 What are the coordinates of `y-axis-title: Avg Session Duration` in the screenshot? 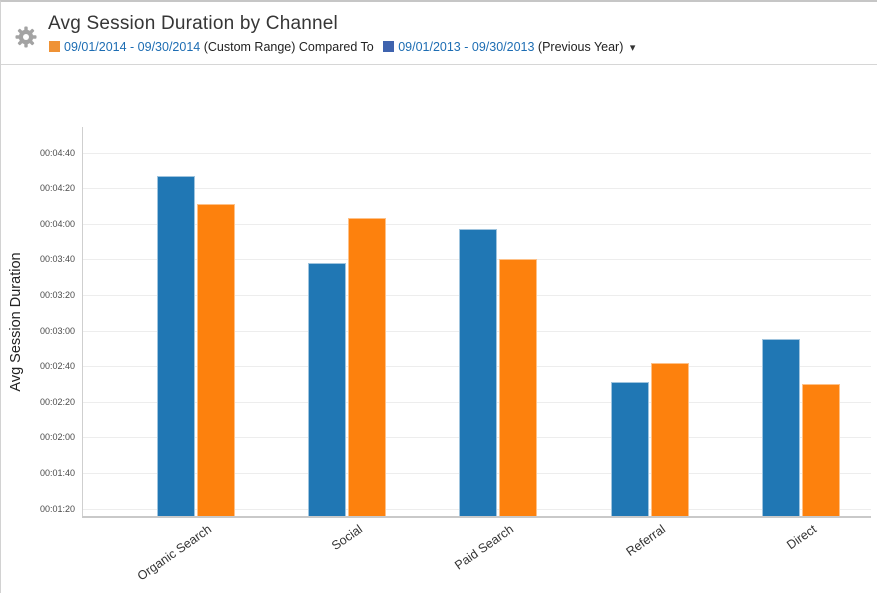 It's located at (16, 322).